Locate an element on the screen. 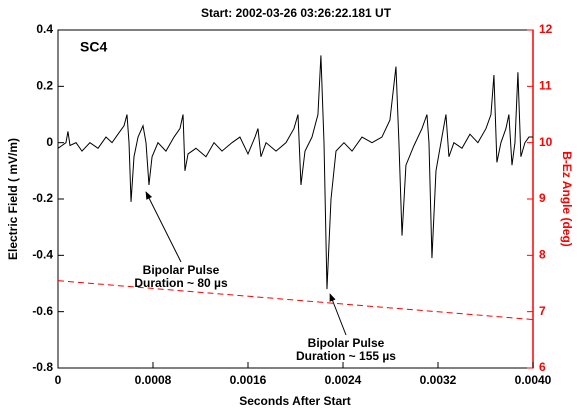 The height and width of the screenshot is (412, 579). y2-tick-label: 11 is located at coordinates (545, 86).